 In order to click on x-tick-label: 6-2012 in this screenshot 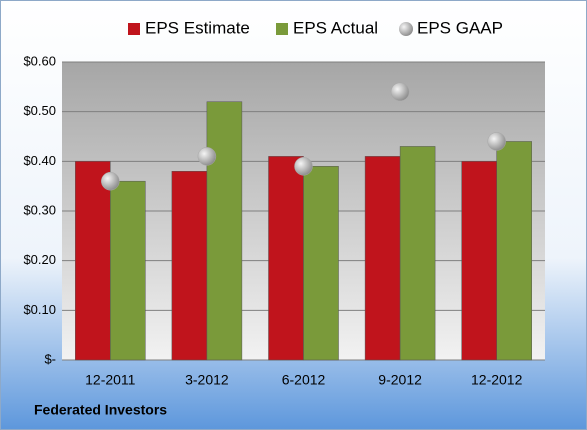, I will do `click(304, 380)`.